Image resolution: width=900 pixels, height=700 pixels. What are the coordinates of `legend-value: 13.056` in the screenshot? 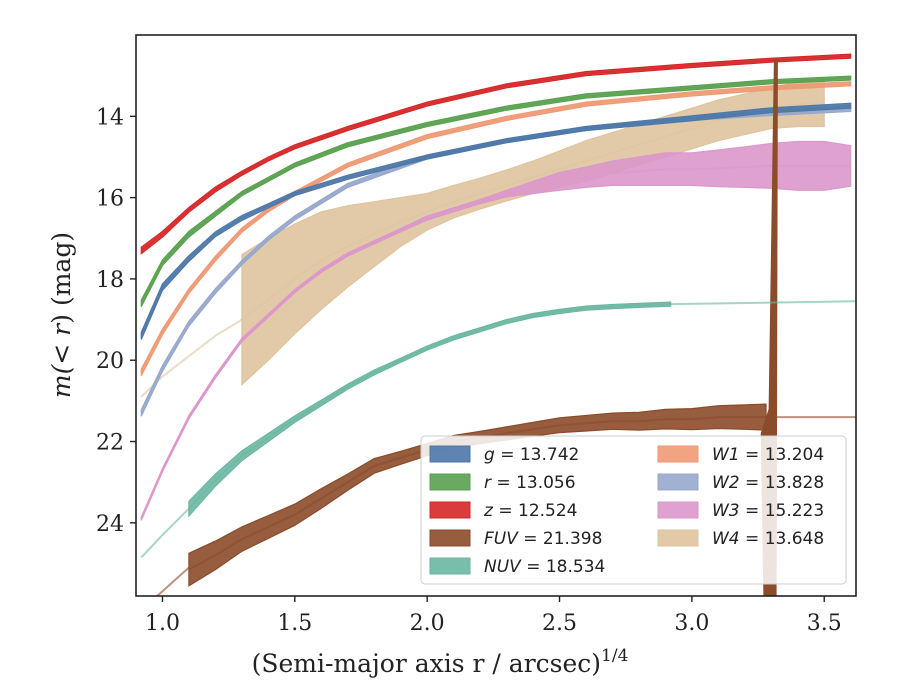 It's located at (545, 483).